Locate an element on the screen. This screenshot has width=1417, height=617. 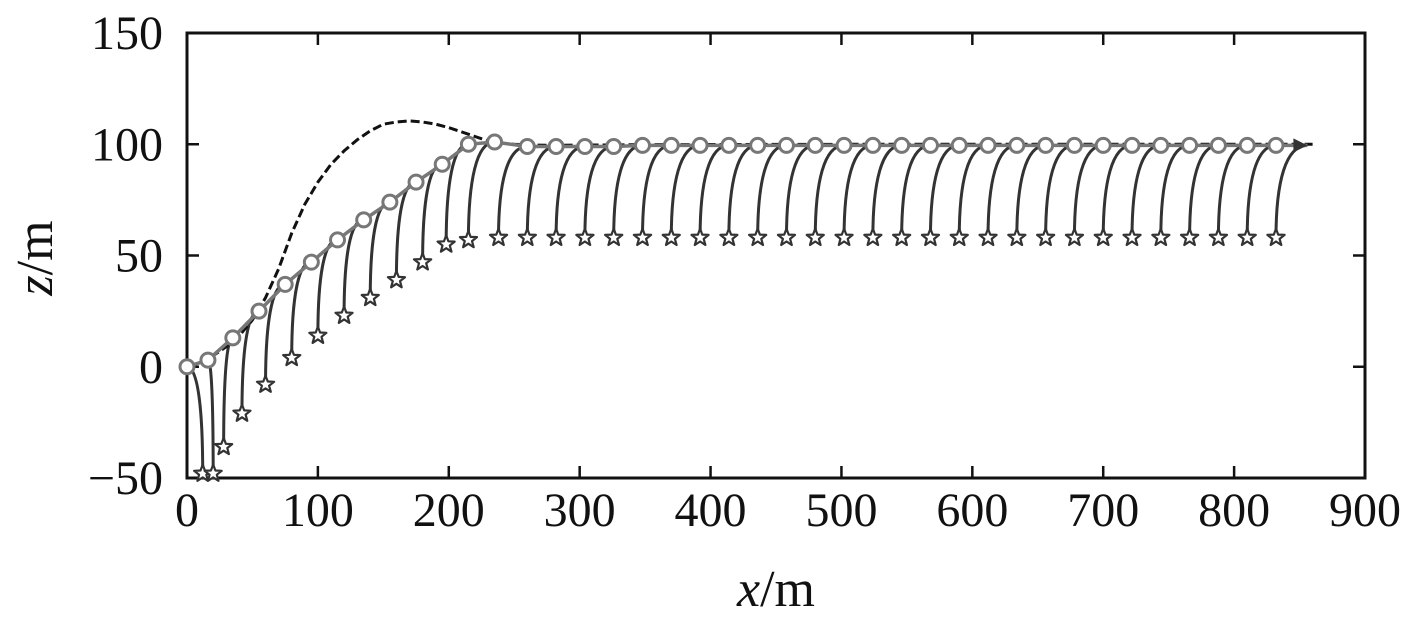
x-tick-label: 200 is located at coordinates (449, 510).